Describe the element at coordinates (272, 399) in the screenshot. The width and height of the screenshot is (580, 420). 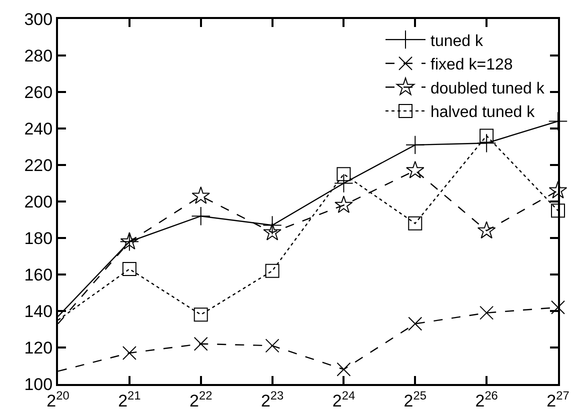
I see `x-tick-label: 2$^{23}$` at that location.